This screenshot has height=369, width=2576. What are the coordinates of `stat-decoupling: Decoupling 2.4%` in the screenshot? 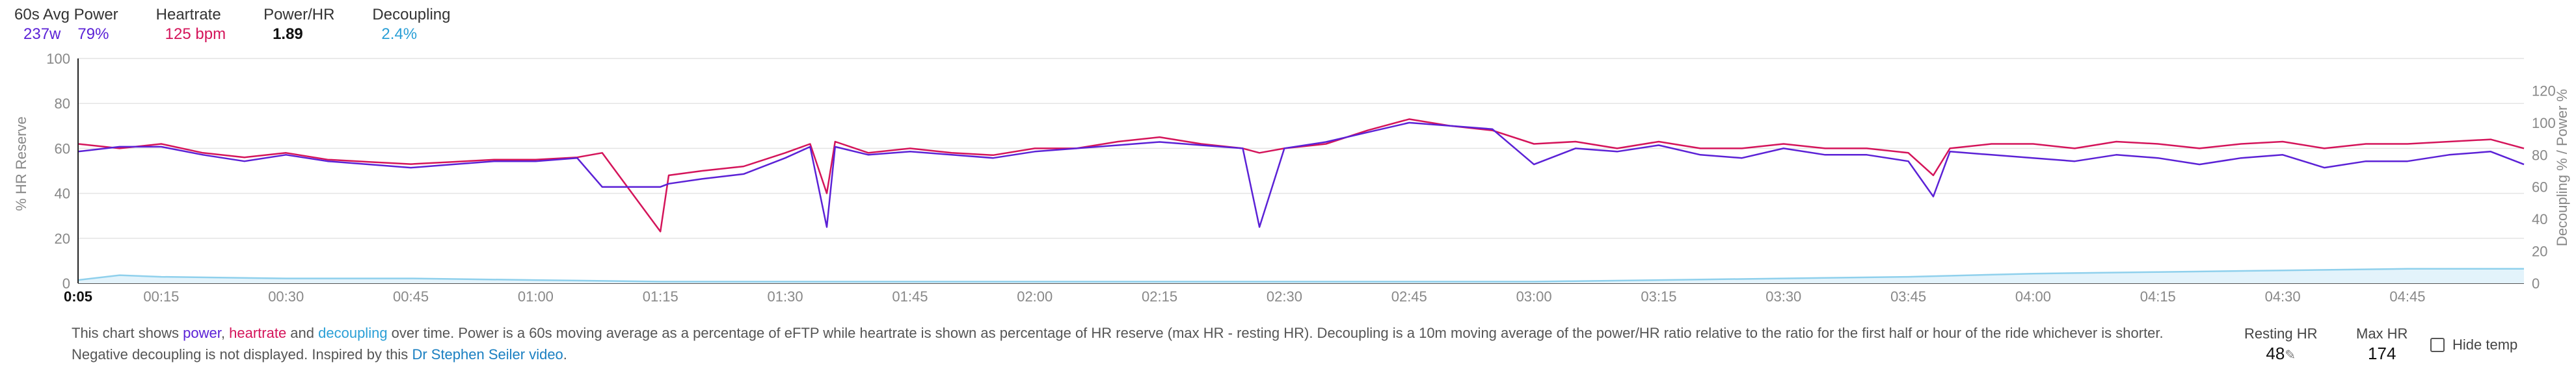 It's located at (411, 24).